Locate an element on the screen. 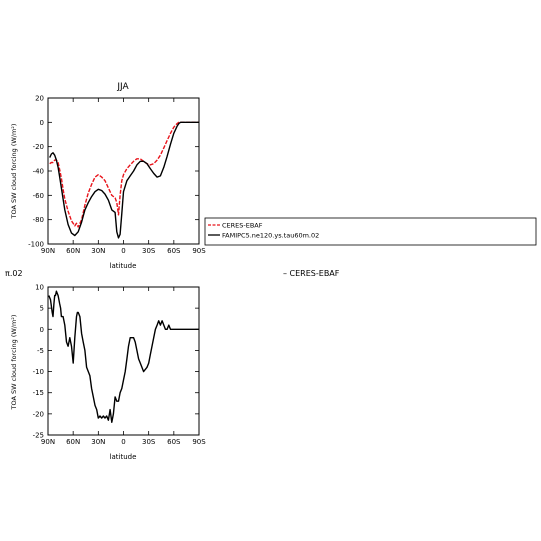  chart-bottom-xtick-label: 0 is located at coordinates (123, 442).